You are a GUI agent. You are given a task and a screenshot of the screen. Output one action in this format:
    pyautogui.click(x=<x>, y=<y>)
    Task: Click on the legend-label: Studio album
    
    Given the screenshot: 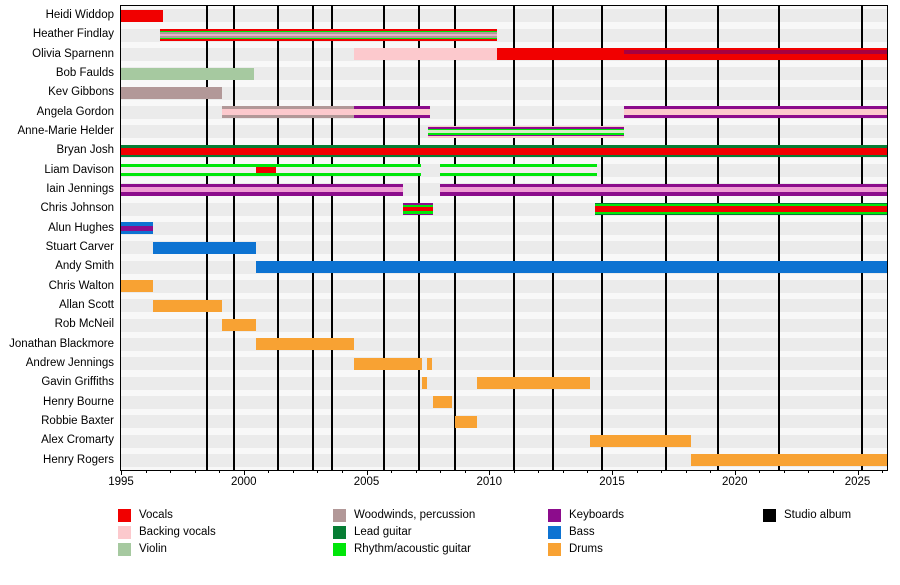 What is the action you would take?
    pyautogui.click(x=818, y=515)
    